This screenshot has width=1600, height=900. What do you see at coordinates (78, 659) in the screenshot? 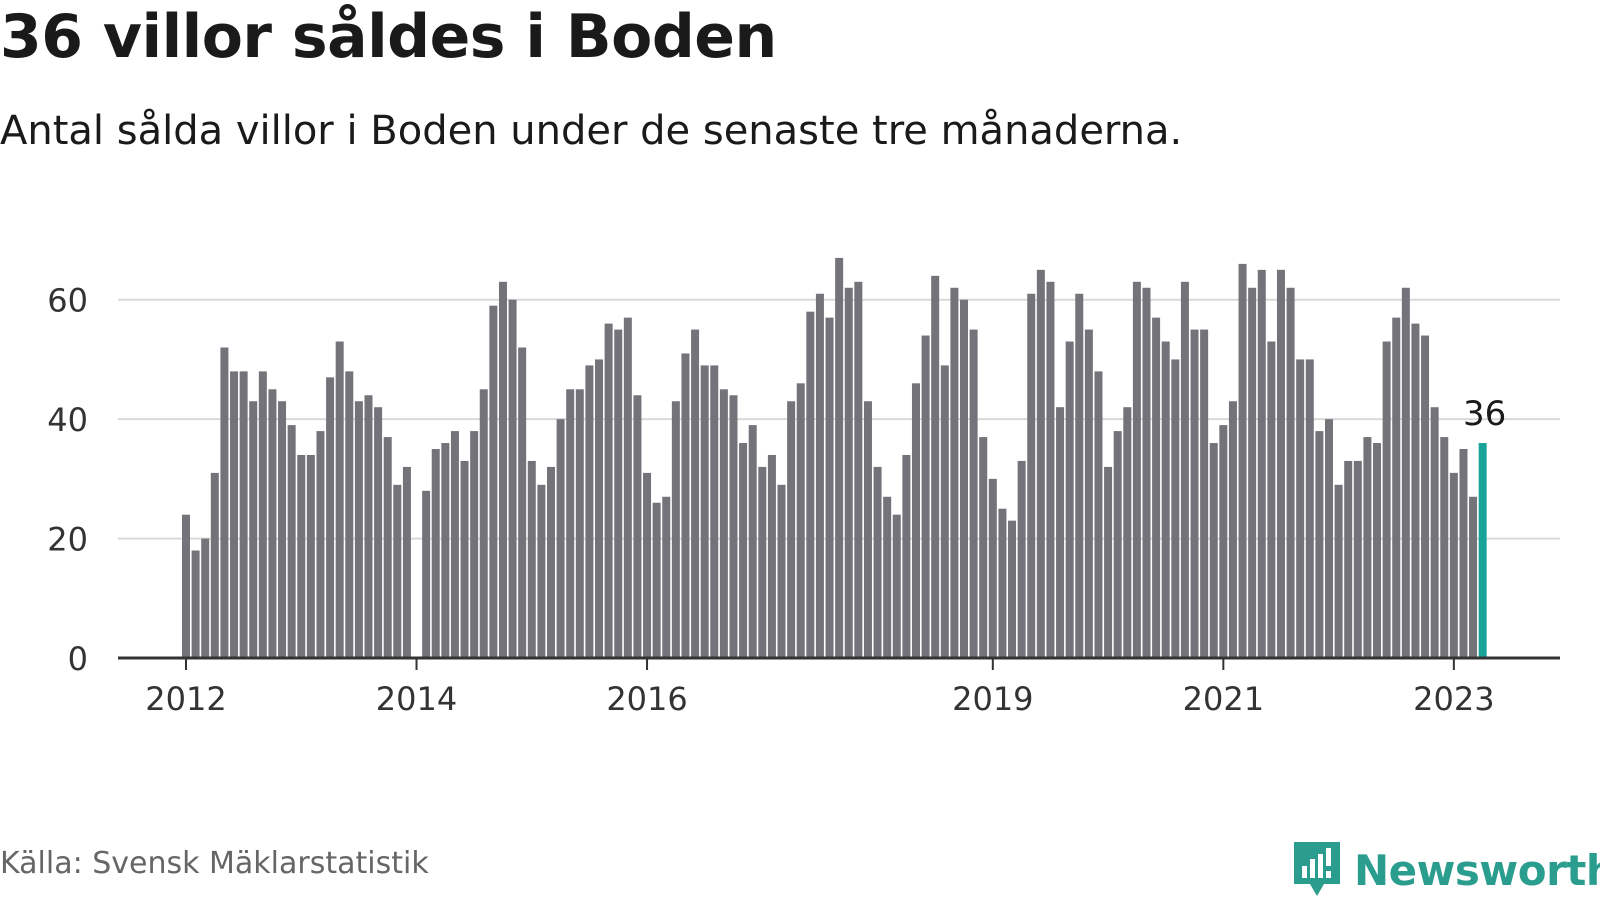
I see `y-tick-label: 0` at bounding box center [78, 659].